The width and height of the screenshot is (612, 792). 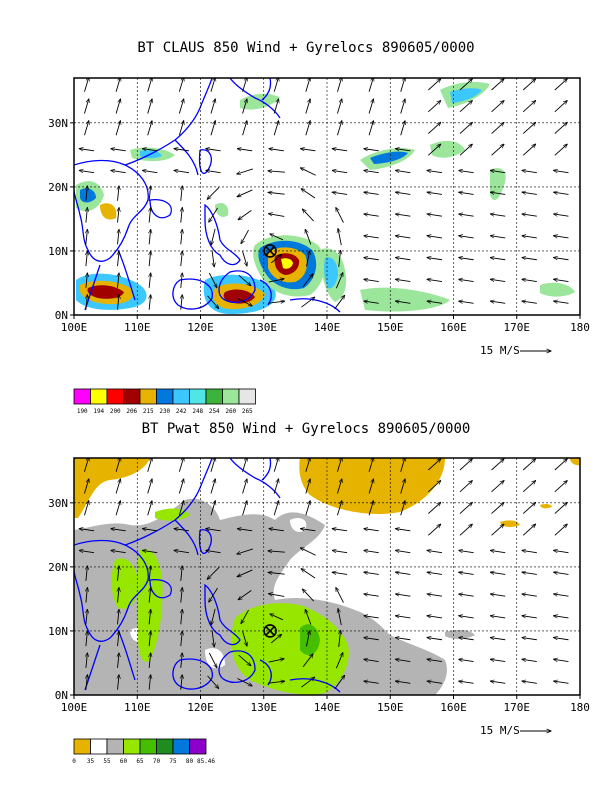 I want to click on lon-tick-label: 150E, so click(x=390, y=707).